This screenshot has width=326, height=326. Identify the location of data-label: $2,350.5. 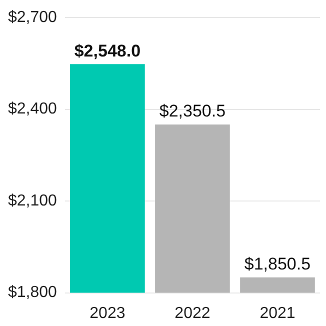
(192, 111).